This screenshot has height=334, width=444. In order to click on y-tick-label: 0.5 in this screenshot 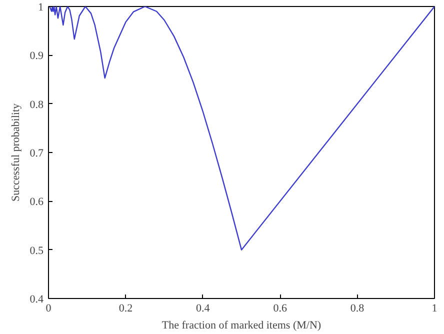, I will do `click(37, 250)`.